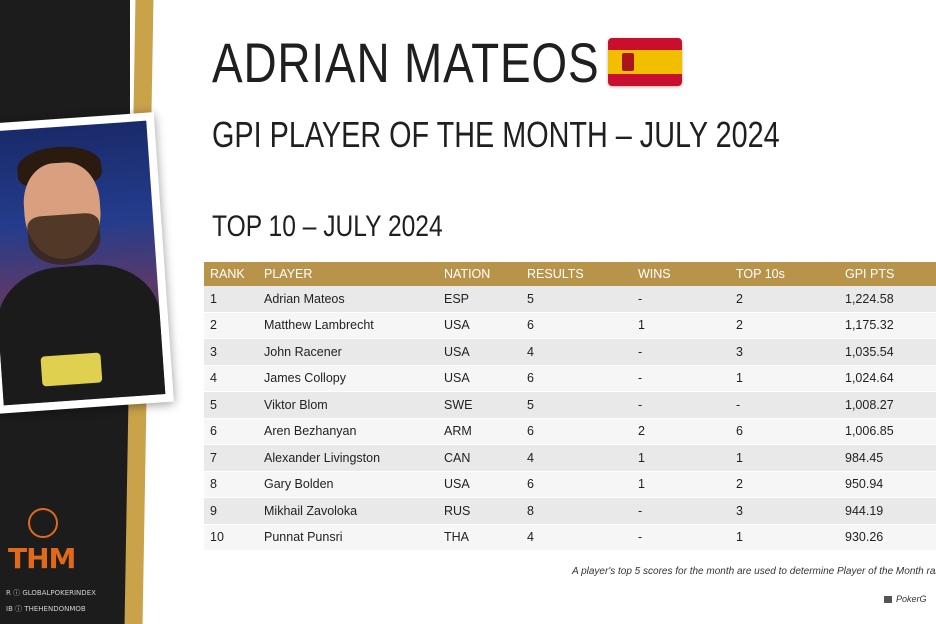 The image size is (936, 624). I want to click on cell-player: Viktor Blom, so click(354, 405).